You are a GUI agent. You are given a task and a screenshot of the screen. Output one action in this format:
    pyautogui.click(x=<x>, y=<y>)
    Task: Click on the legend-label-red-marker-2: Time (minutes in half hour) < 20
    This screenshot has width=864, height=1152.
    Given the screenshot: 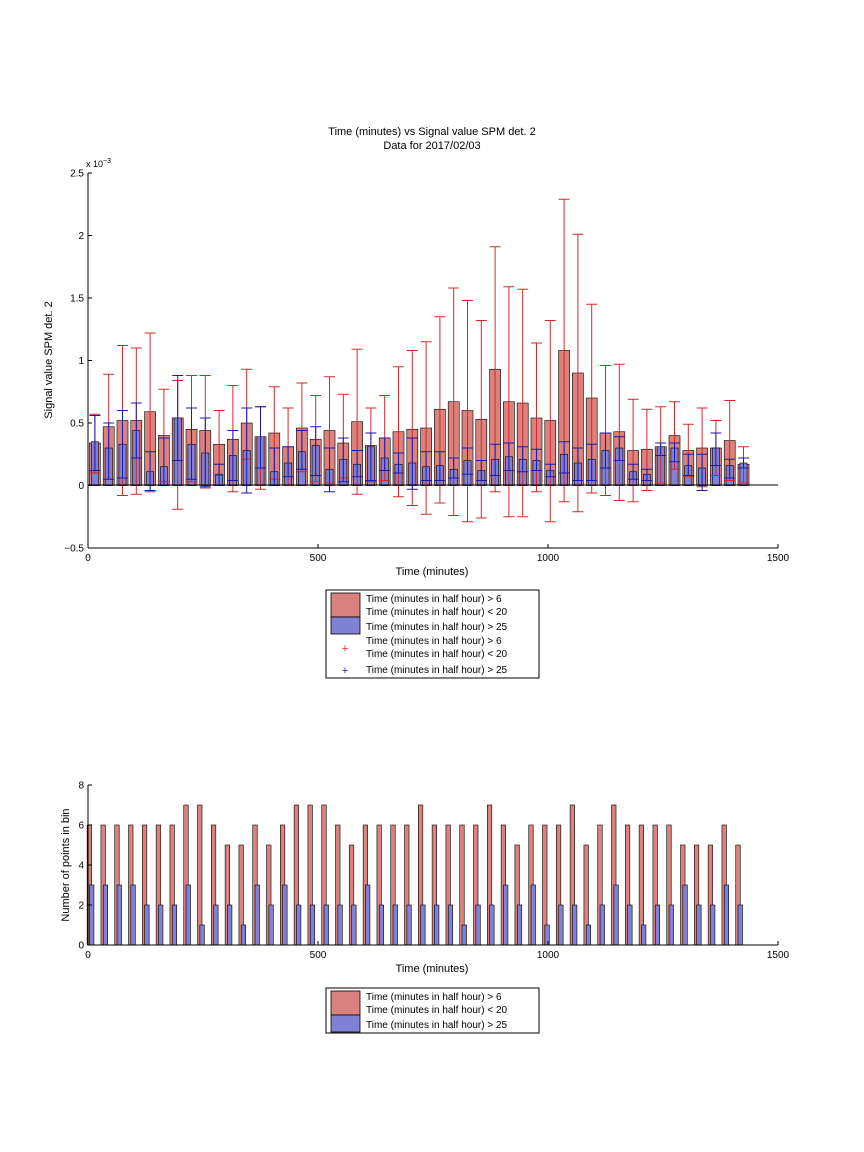 What is the action you would take?
    pyautogui.click(x=437, y=654)
    